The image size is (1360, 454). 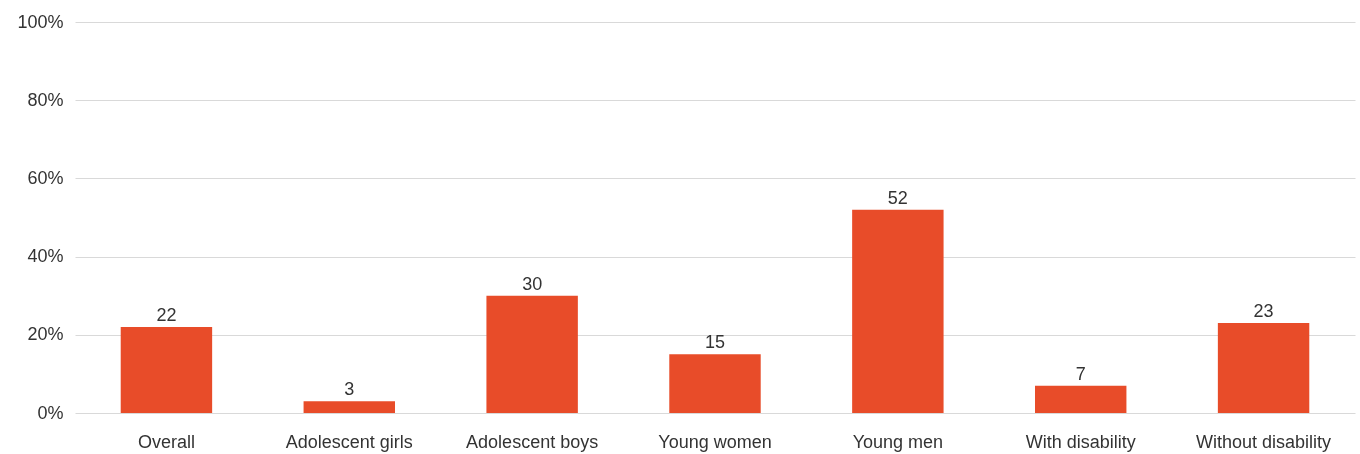 I want to click on y-tick-label: 20%, so click(x=45, y=334).